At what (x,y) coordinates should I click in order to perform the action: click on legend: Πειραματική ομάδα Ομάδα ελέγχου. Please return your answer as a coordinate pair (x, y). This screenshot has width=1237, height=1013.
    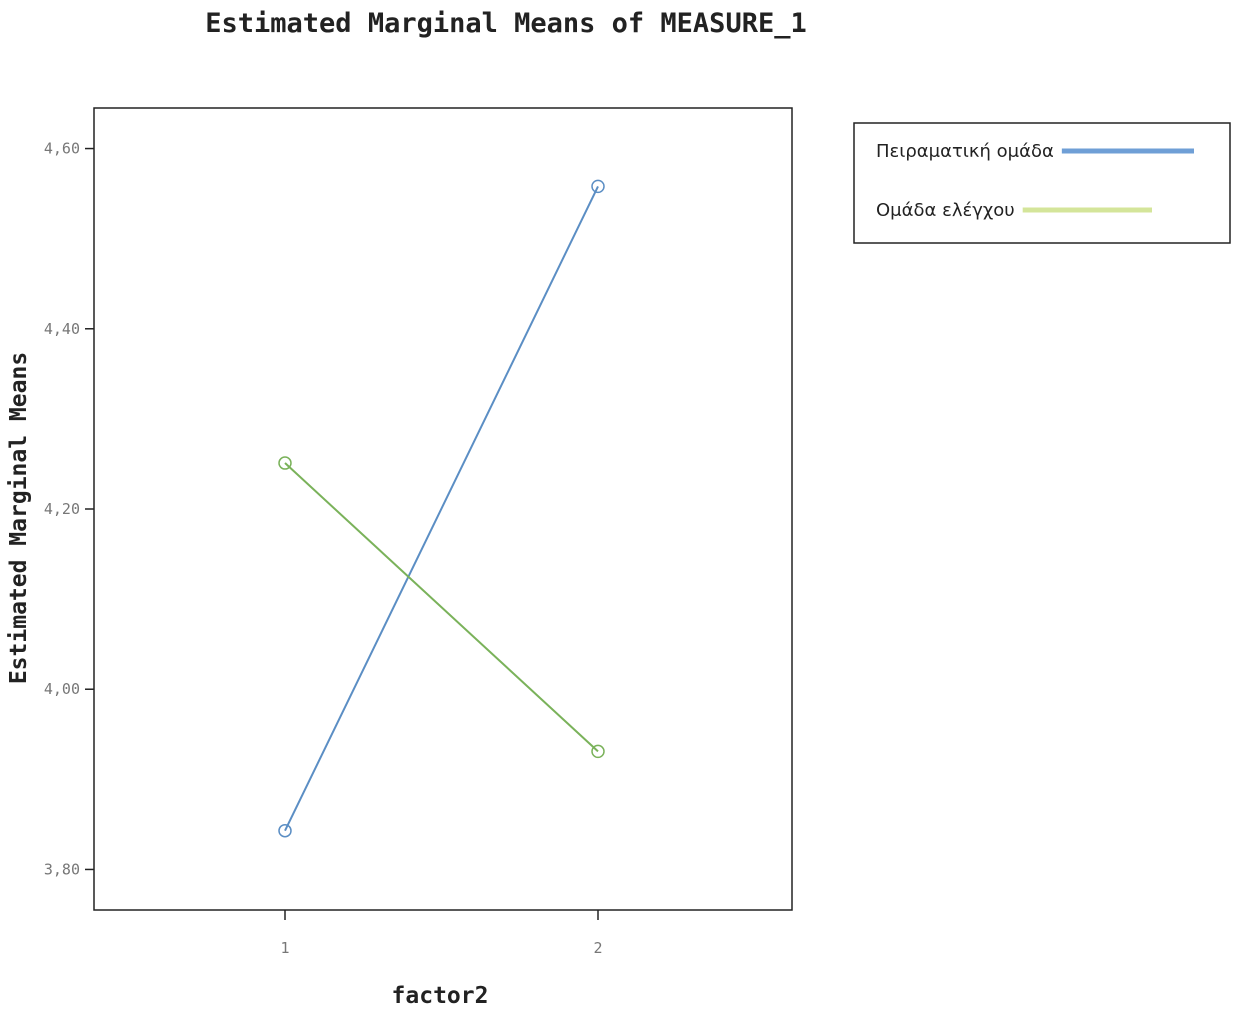
    Looking at the image, I should click on (1042, 183).